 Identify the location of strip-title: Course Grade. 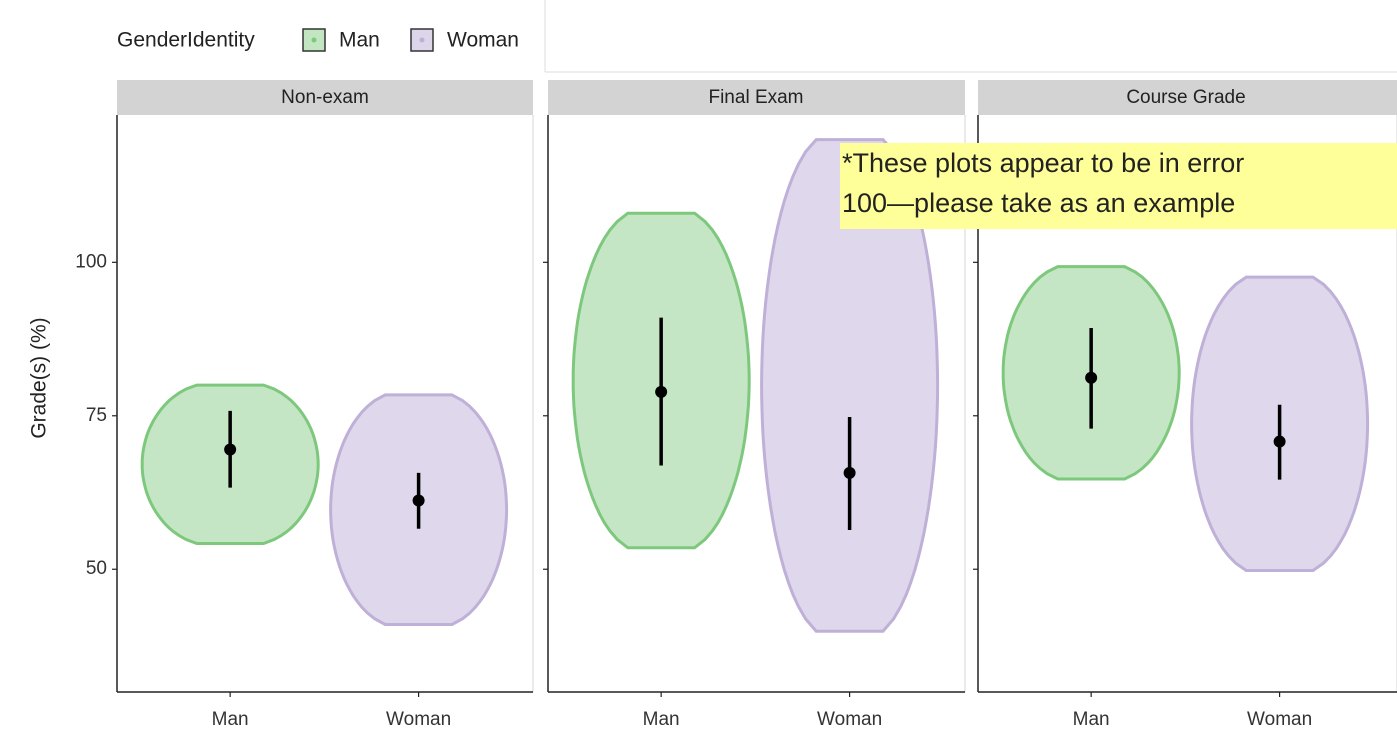
(1185, 97).